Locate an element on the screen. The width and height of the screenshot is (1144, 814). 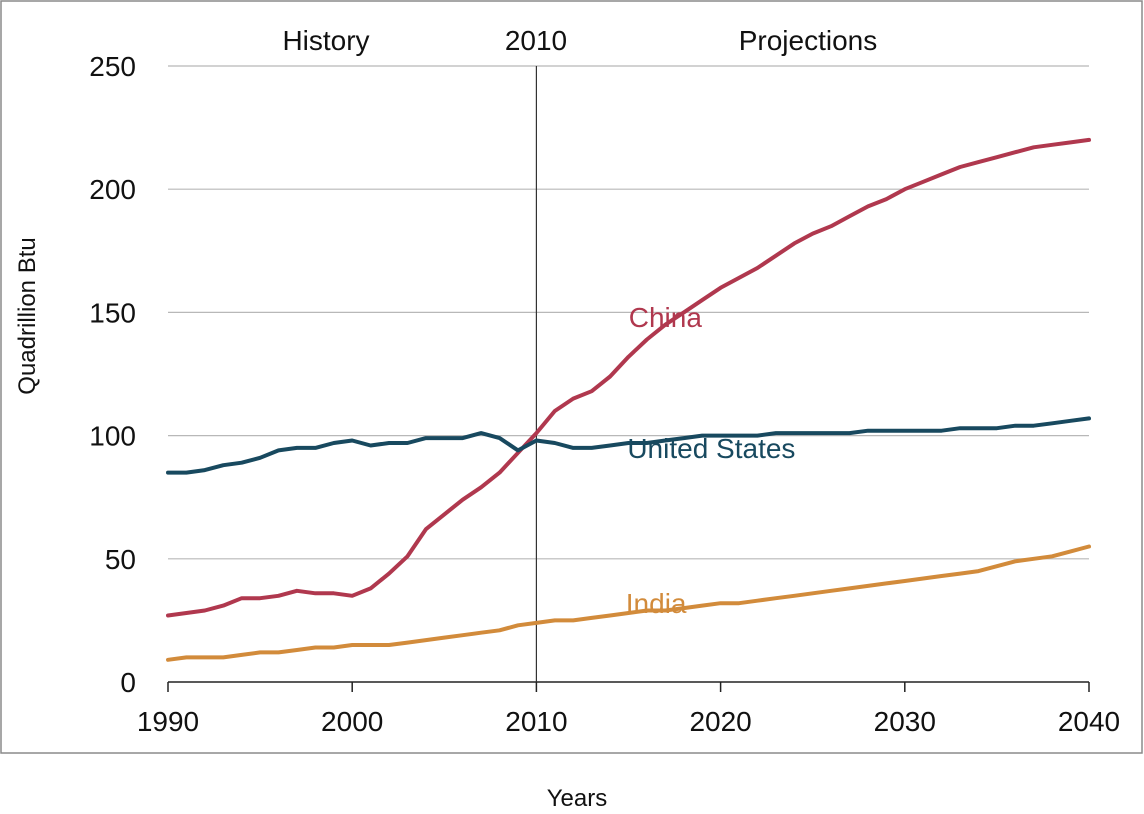
x-tick-label: 1990 is located at coordinates (168, 721).